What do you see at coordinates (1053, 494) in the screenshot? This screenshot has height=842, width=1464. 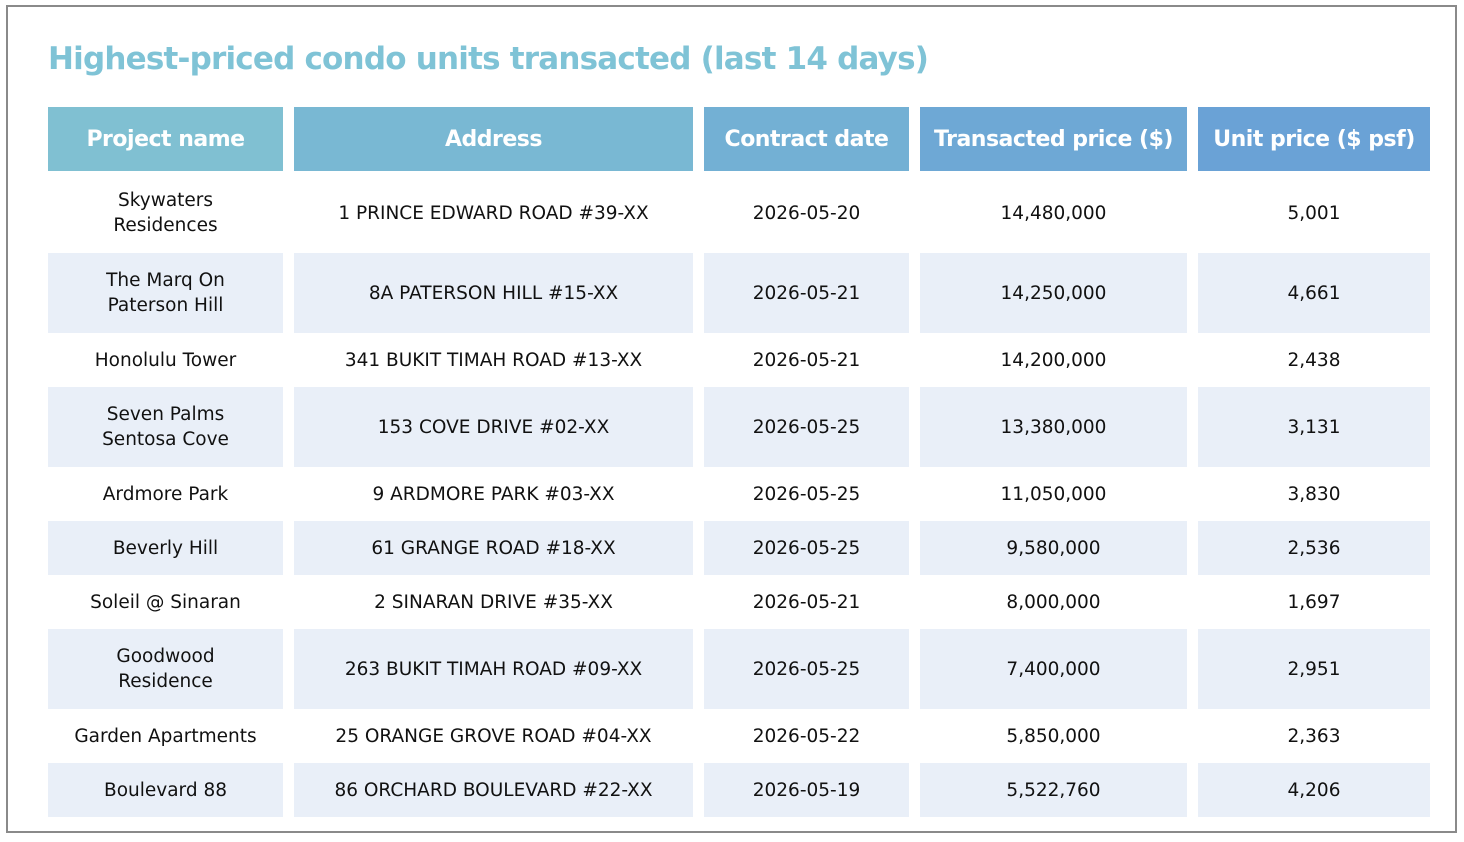 I see `cell-transacted-price: 11,050,000` at bounding box center [1053, 494].